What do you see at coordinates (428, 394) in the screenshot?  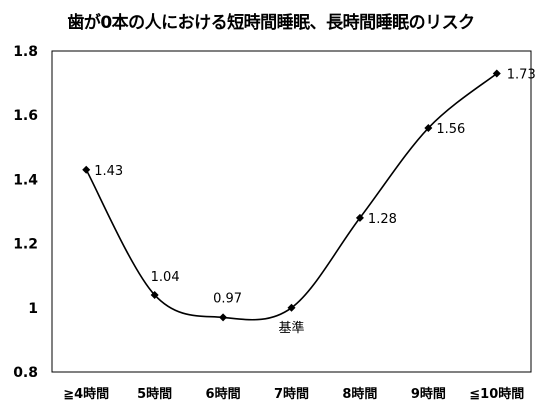 I see `x-tick-label: 9時間` at bounding box center [428, 394].